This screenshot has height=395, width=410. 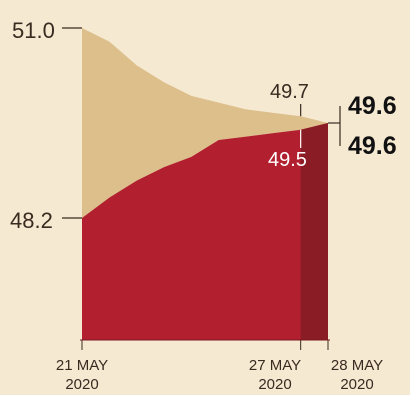 What do you see at coordinates (287, 160) in the screenshot?
I see `label-mid-bottom: 49.5` at bounding box center [287, 160].